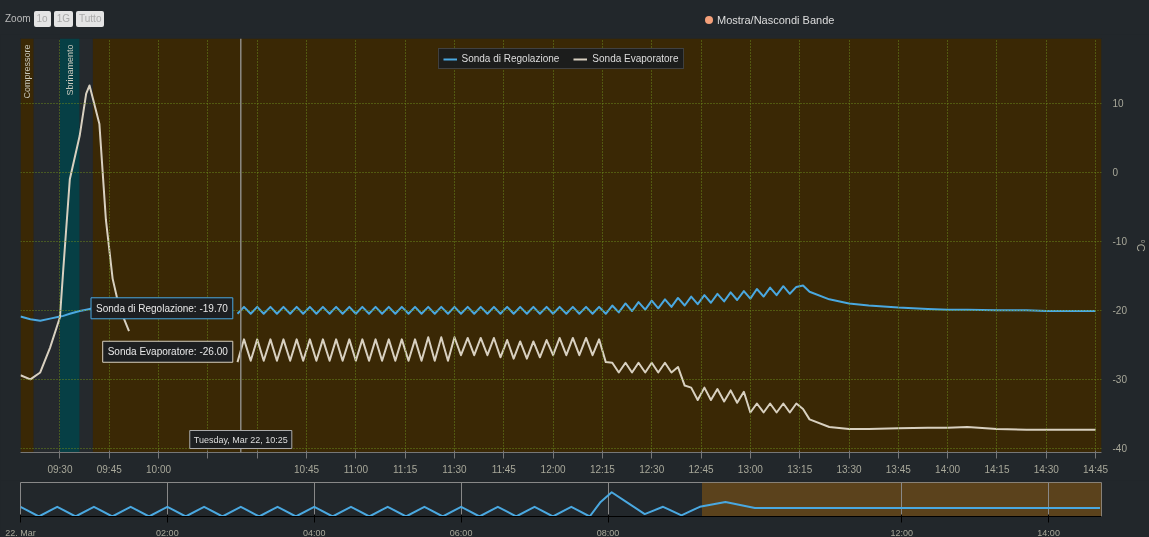 The width and height of the screenshot is (1149, 537). I want to click on x-tick-label: 14:15, so click(997, 469).